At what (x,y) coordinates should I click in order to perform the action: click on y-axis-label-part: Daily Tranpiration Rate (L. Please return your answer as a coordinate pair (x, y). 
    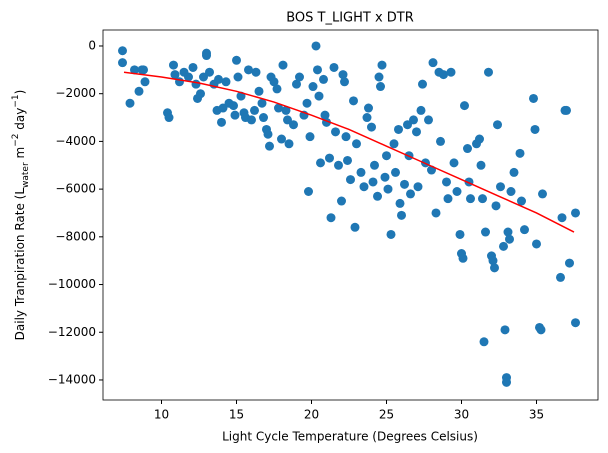
    Looking at the image, I should click on (20, 264).